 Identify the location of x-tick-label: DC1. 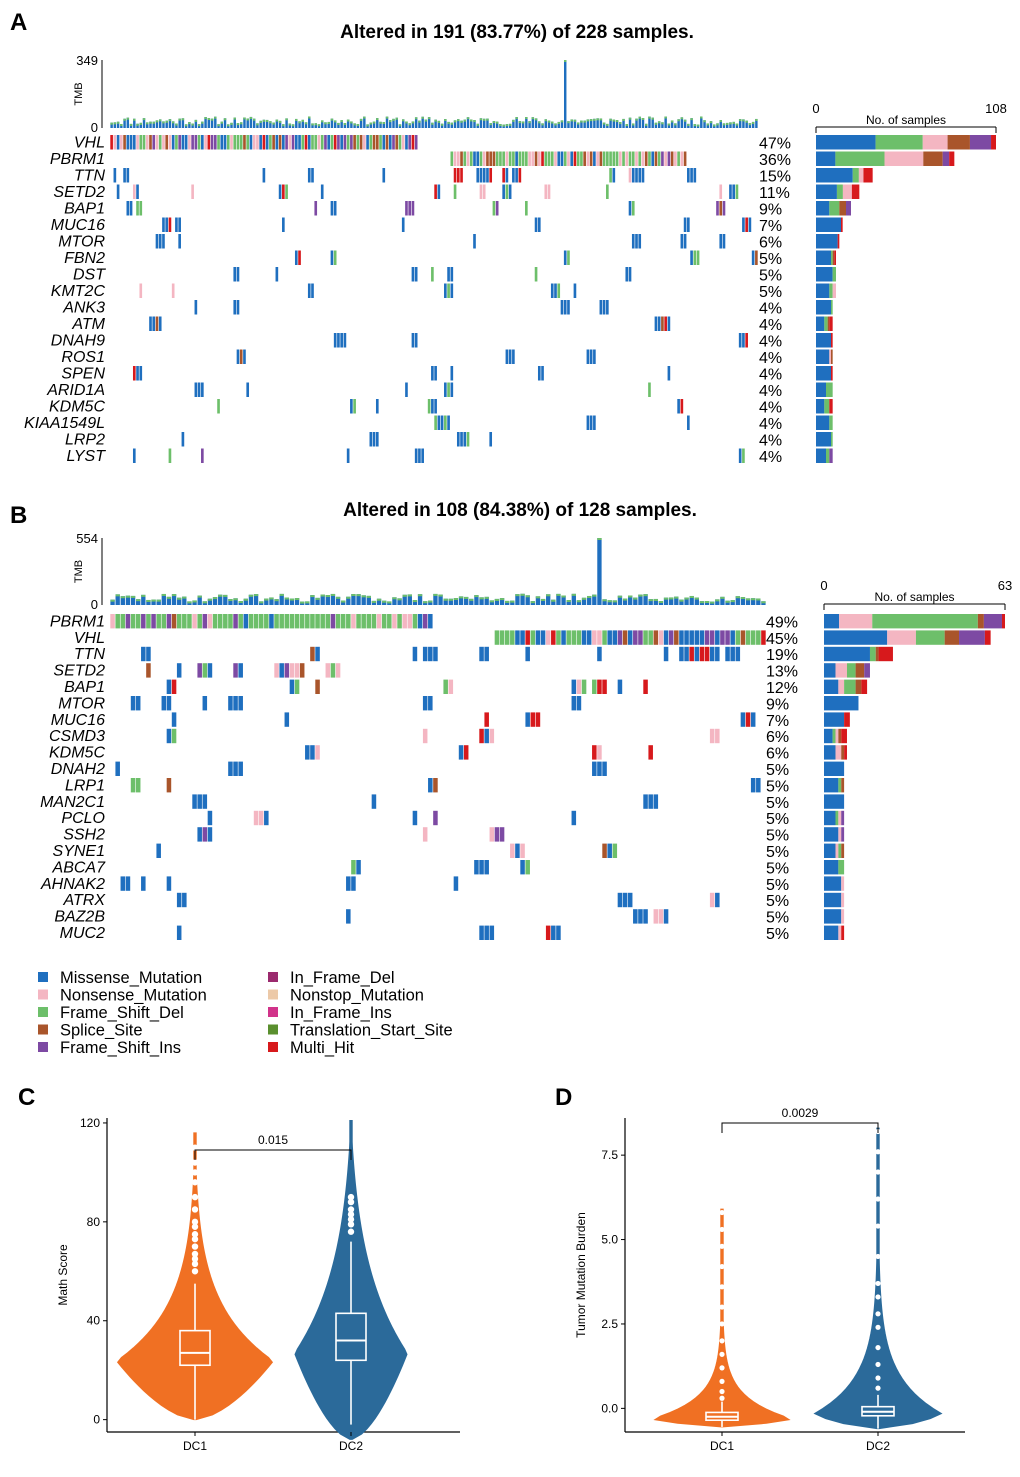
(195, 1446).